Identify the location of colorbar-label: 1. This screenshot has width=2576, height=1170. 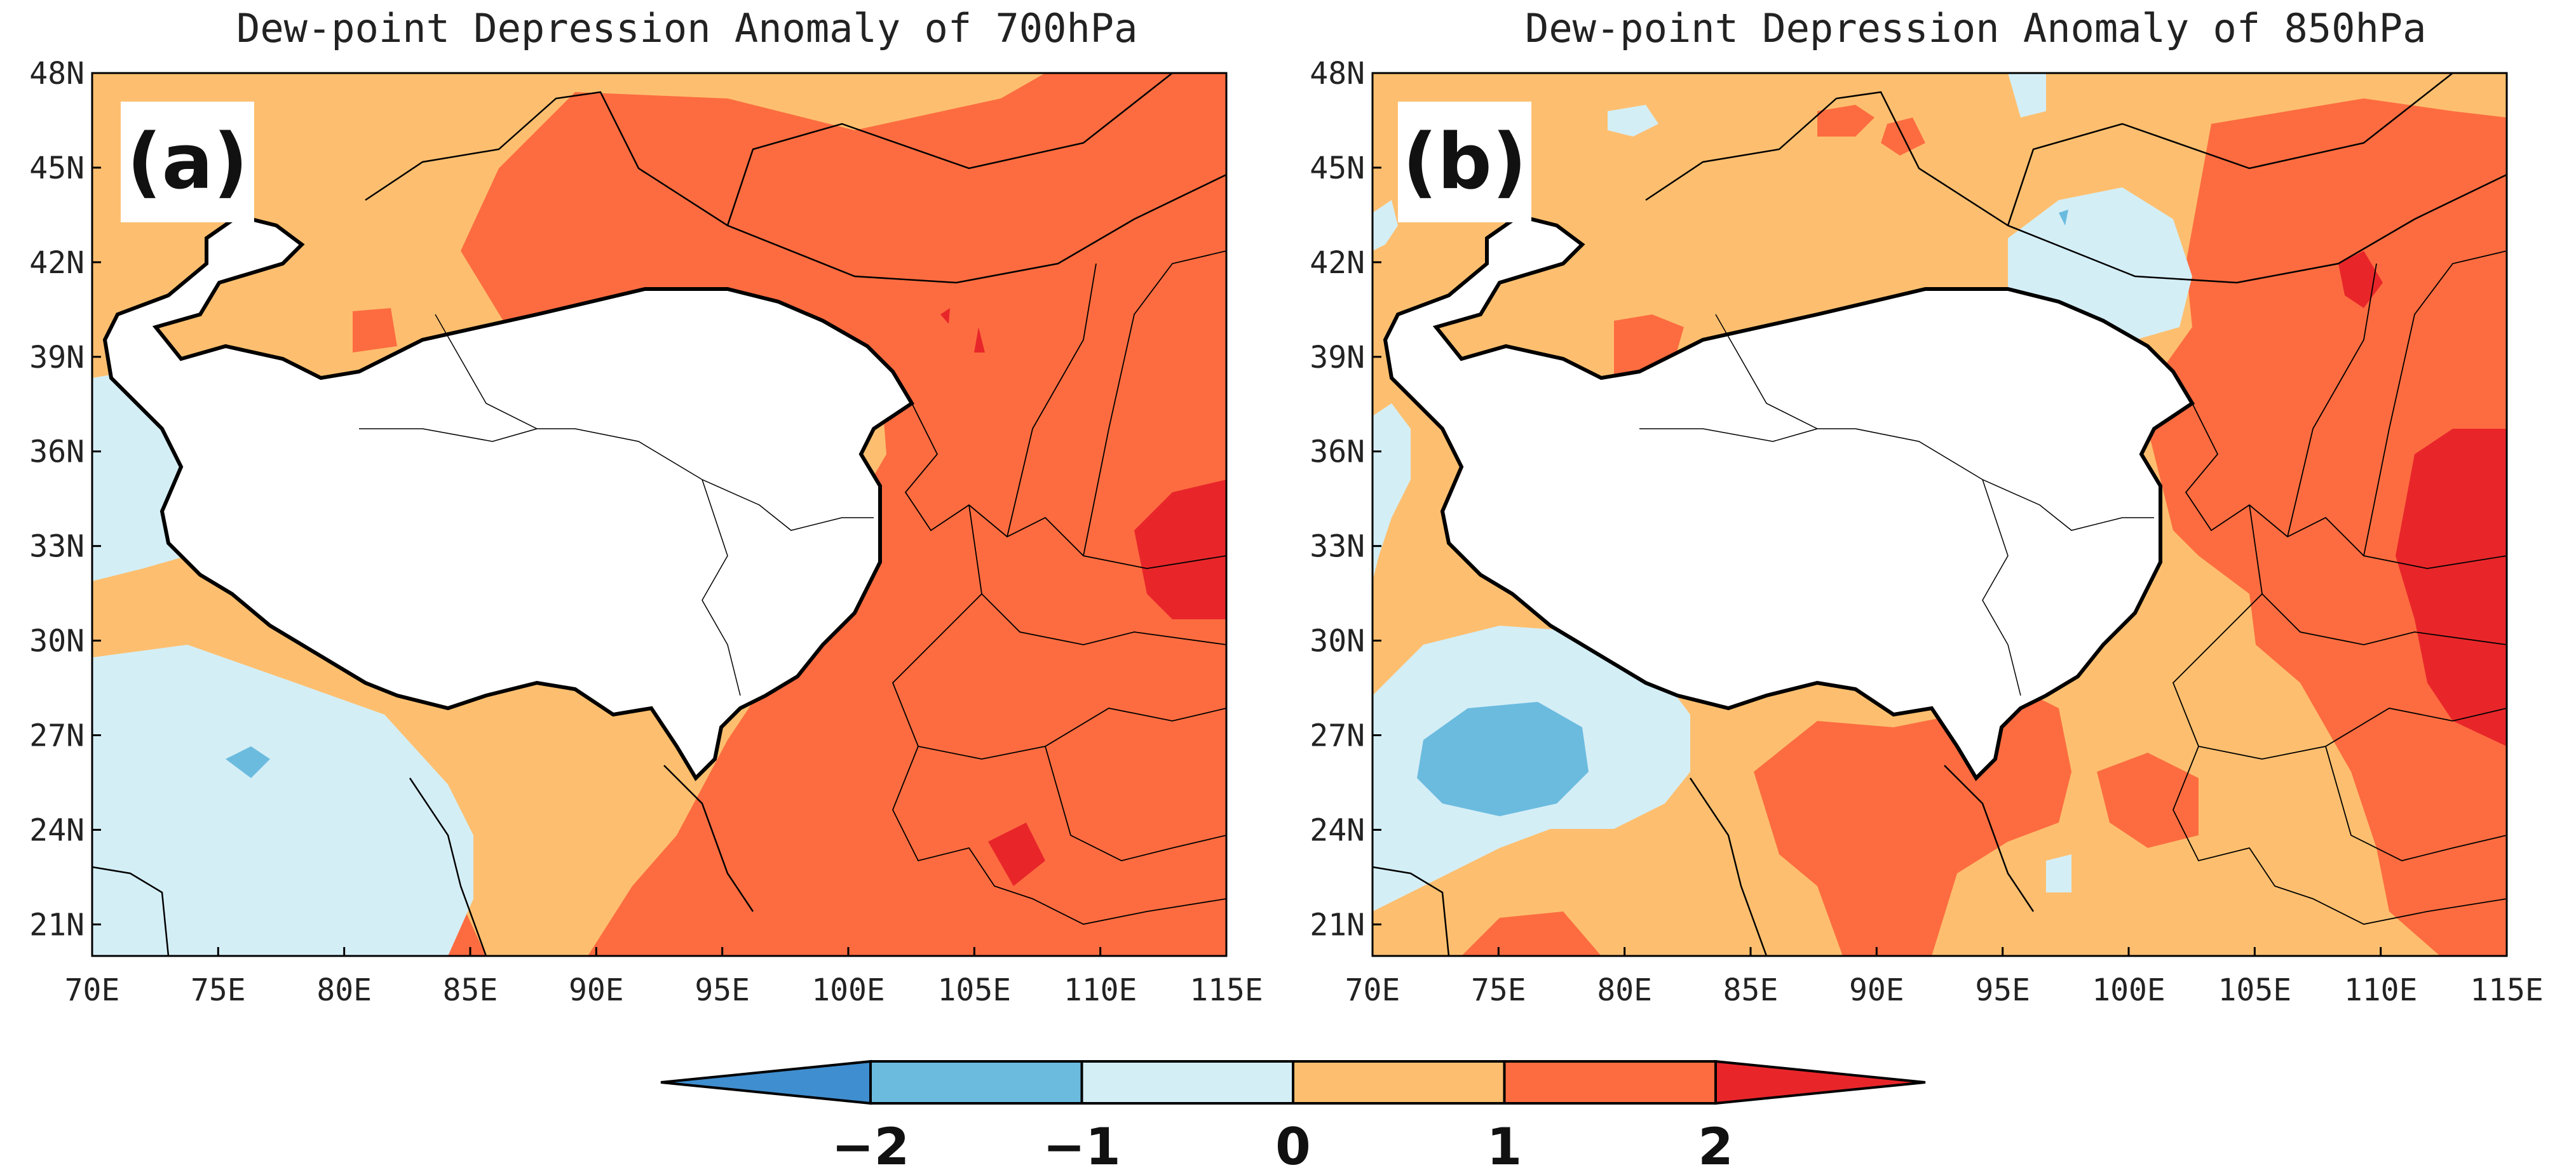
(1504, 1143).